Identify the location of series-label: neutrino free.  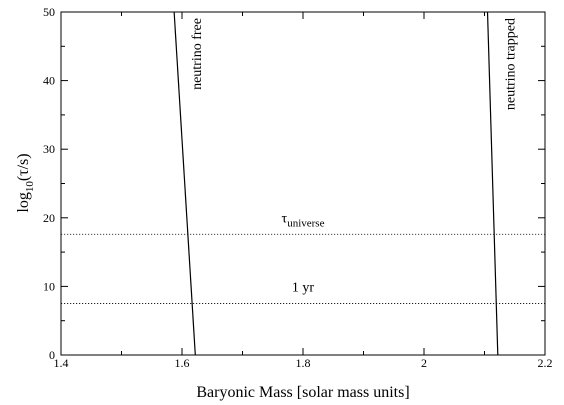
(197, 54).